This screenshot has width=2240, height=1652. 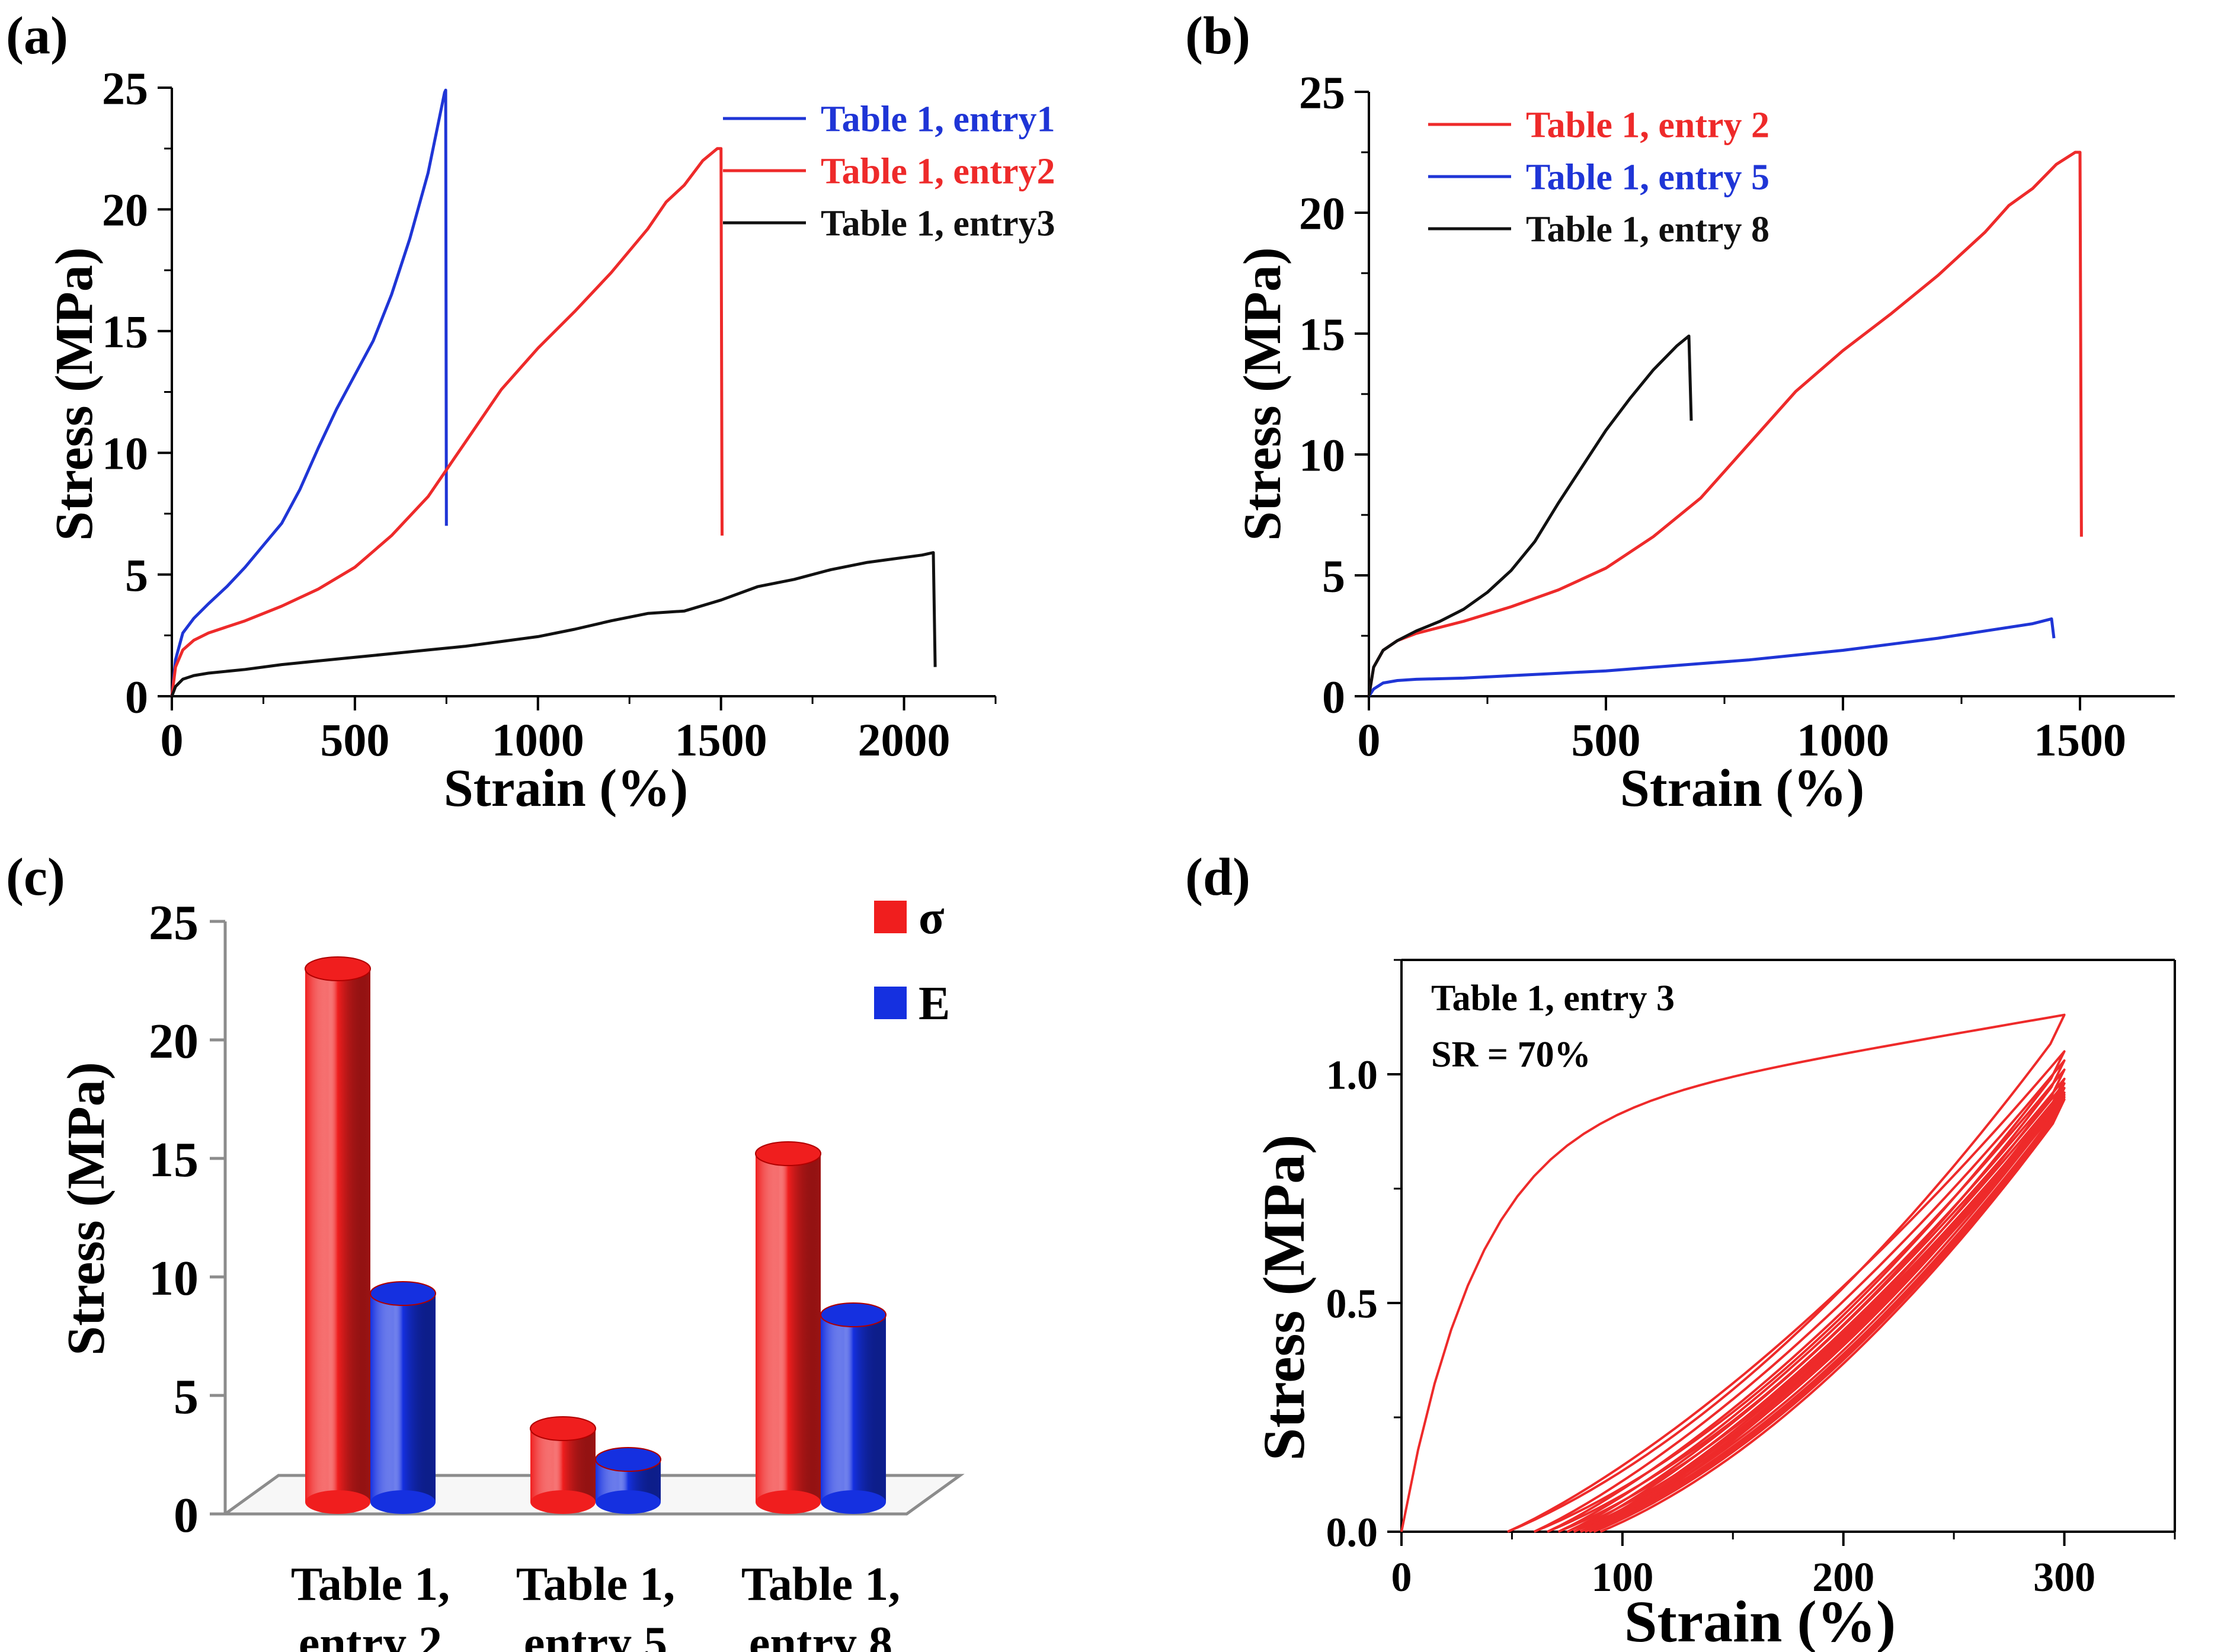 I want to click on panel-d-plot: 0 100 200 300 0.0 0.5 1.0, so click(x=1751, y=1280).